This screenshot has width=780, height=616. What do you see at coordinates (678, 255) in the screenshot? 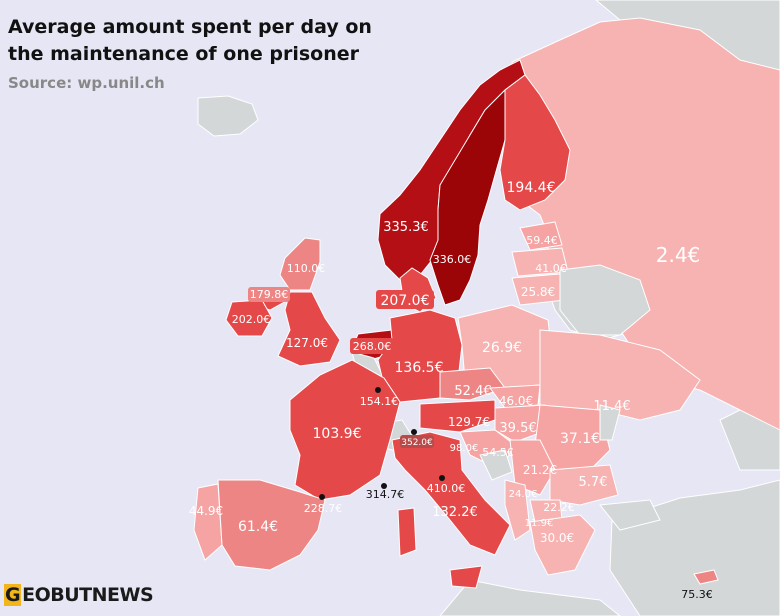
I see `label-russia: 2.4€` at bounding box center [678, 255].